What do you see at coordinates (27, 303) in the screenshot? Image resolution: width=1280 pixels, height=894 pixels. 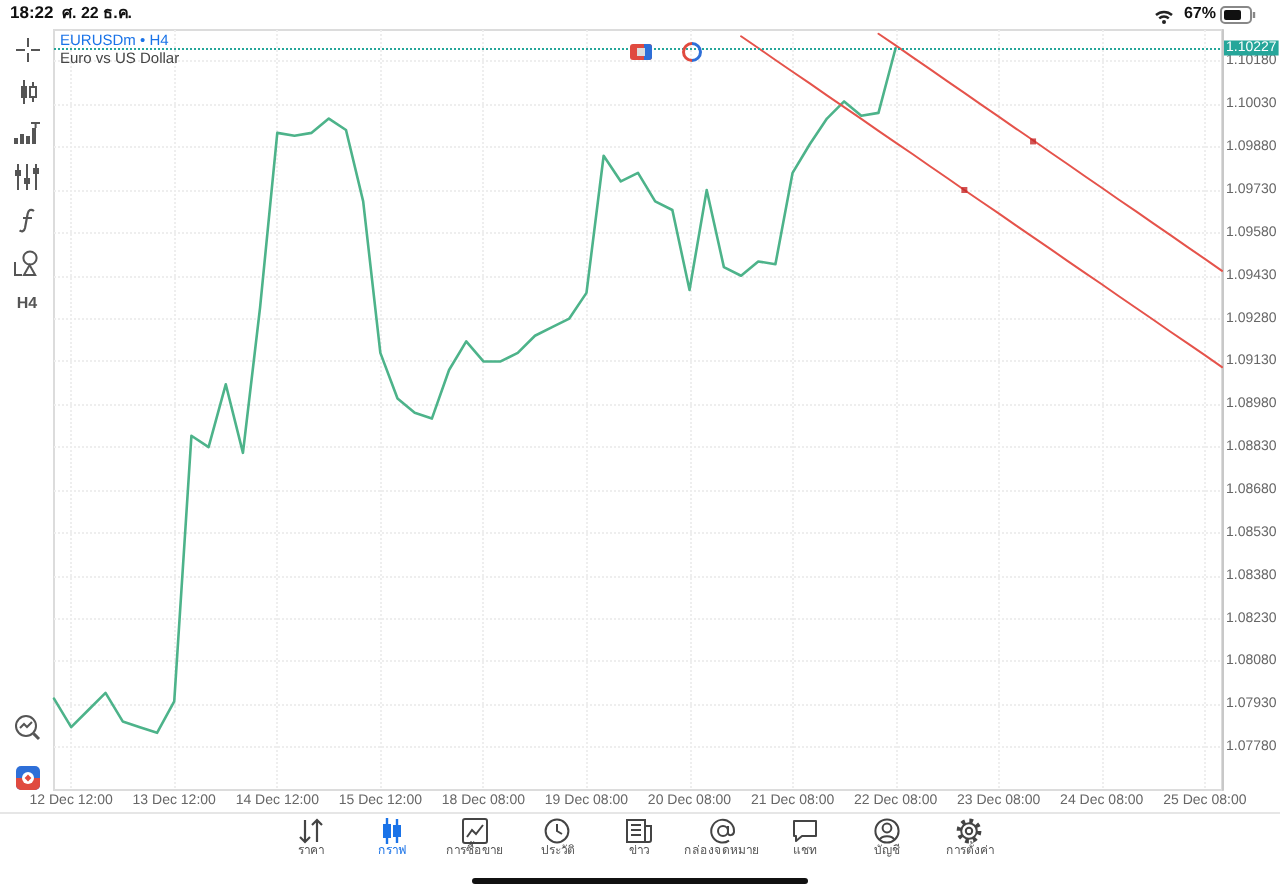 I see `text: H4` at bounding box center [27, 303].